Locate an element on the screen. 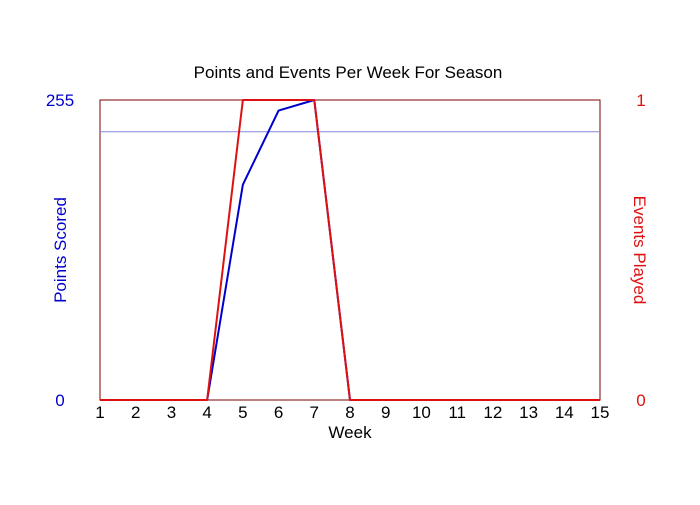  x-tick-label: 15 is located at coordinates (600, 412).